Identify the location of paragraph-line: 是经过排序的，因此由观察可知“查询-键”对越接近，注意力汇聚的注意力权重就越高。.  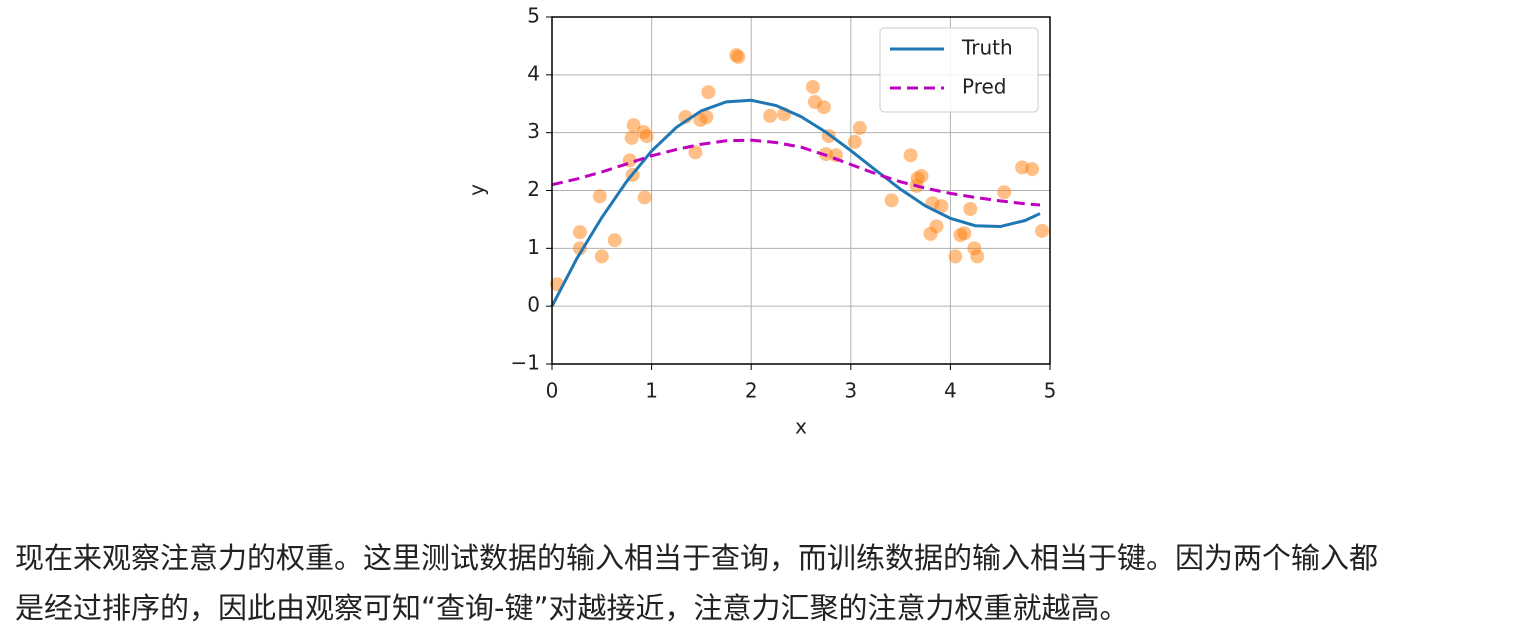
(572, 608).